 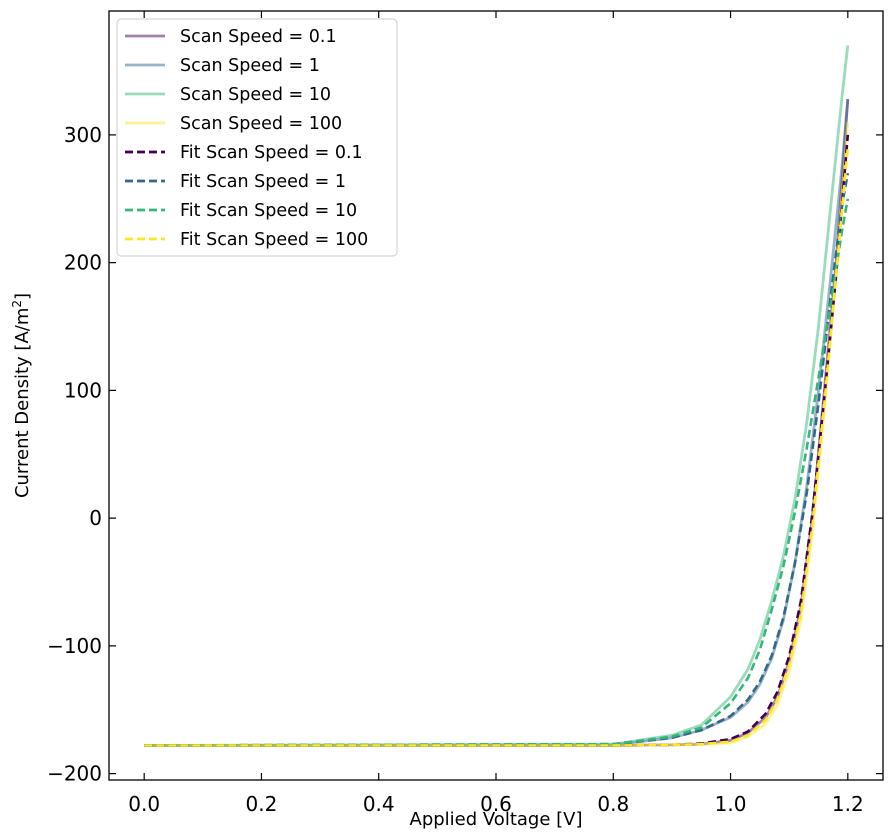 I want to click on legend-entry-label: Scan Speed = 0.1, so click(x=258, y=37).